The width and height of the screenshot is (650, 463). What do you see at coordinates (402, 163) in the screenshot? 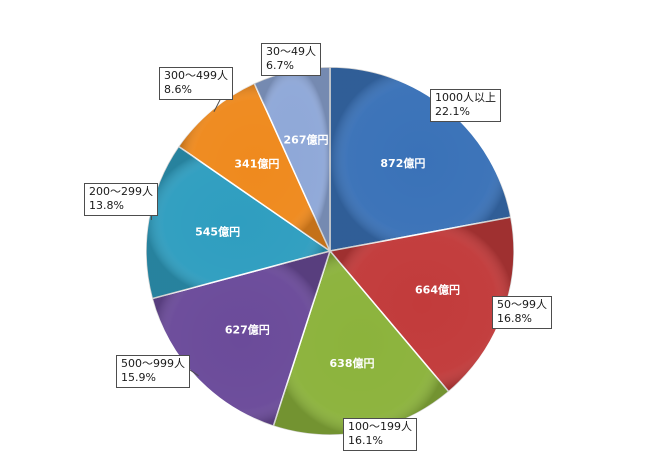
I see `slice-value-label: 872億円` at bounding box center [402, 163].